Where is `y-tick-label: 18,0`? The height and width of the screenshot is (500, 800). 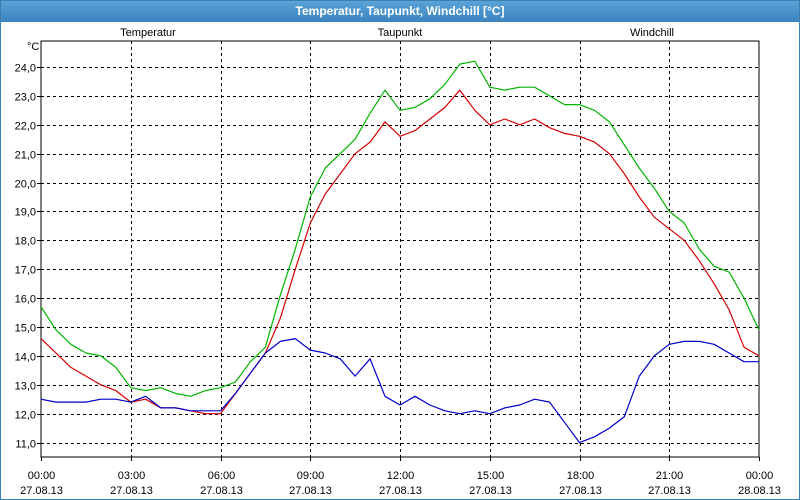
y-tick-label: 18,0 is located at coordinates (25, 242).